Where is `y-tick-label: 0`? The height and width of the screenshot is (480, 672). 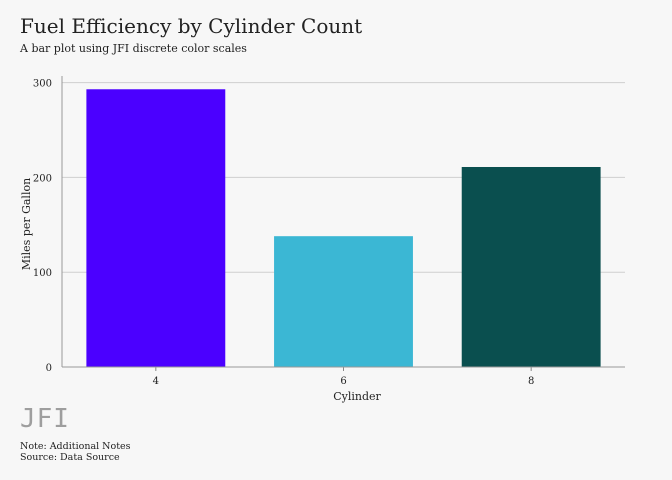 y-tick-label: 0 is located at coordinates (49, 368).